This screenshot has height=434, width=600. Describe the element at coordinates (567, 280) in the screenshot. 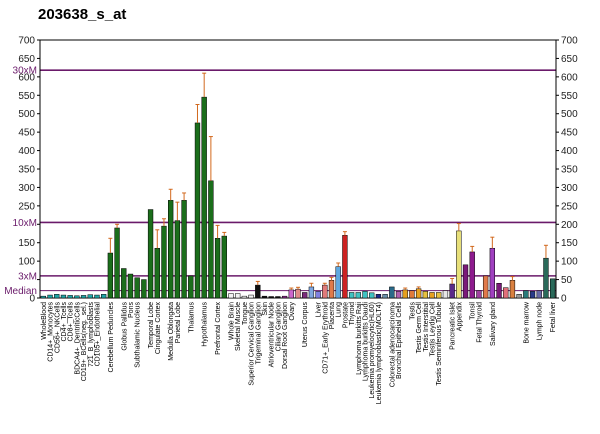

I see `y-tick-label-right: 50` at that location.